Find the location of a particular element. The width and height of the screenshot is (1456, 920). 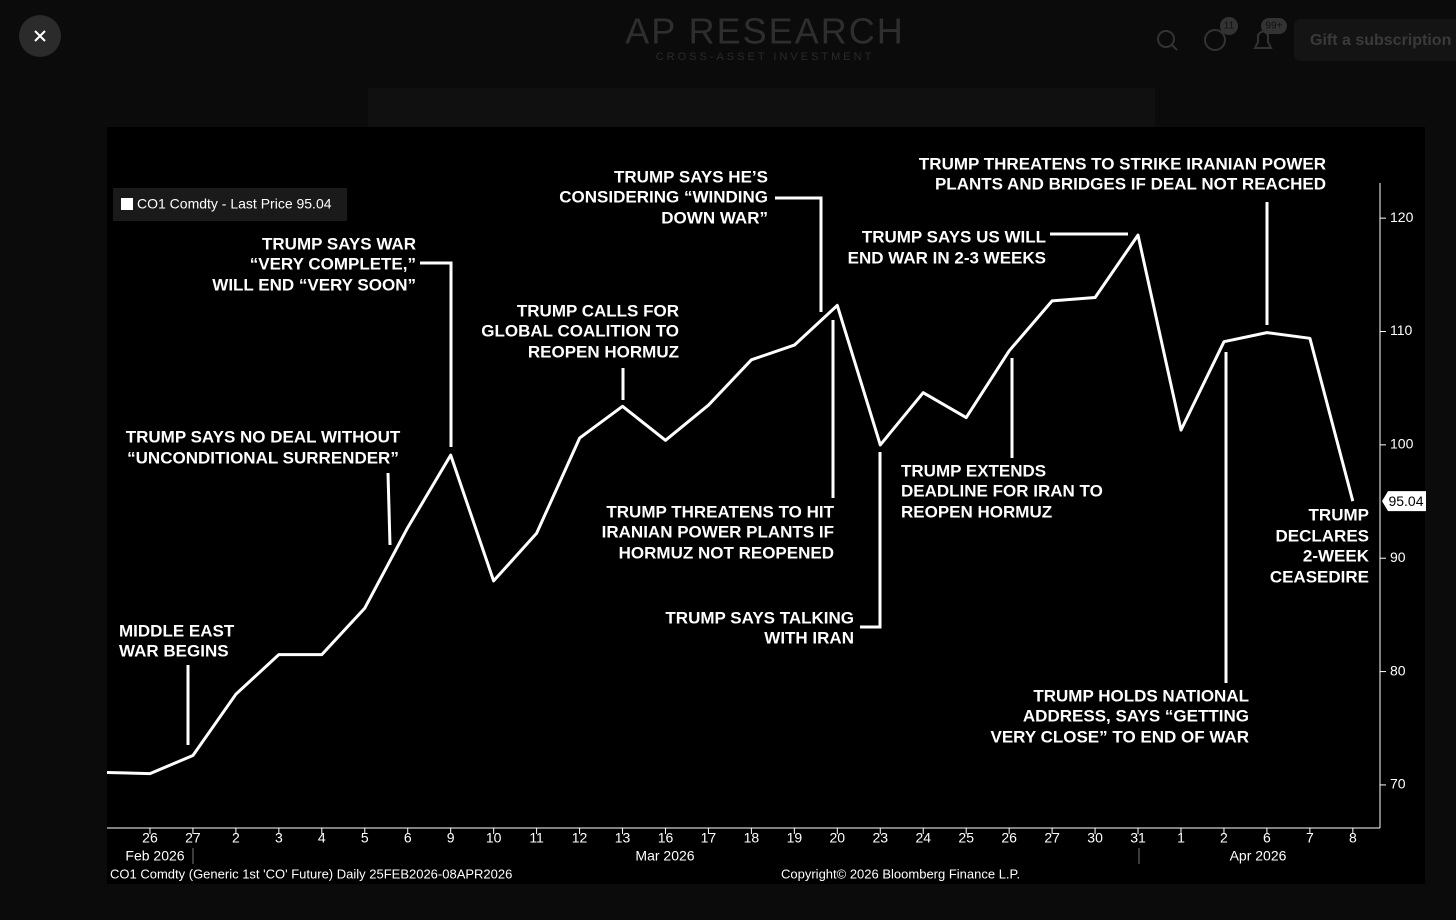

annotation: CEASEDIRE is located at coordinates (1319, 576).